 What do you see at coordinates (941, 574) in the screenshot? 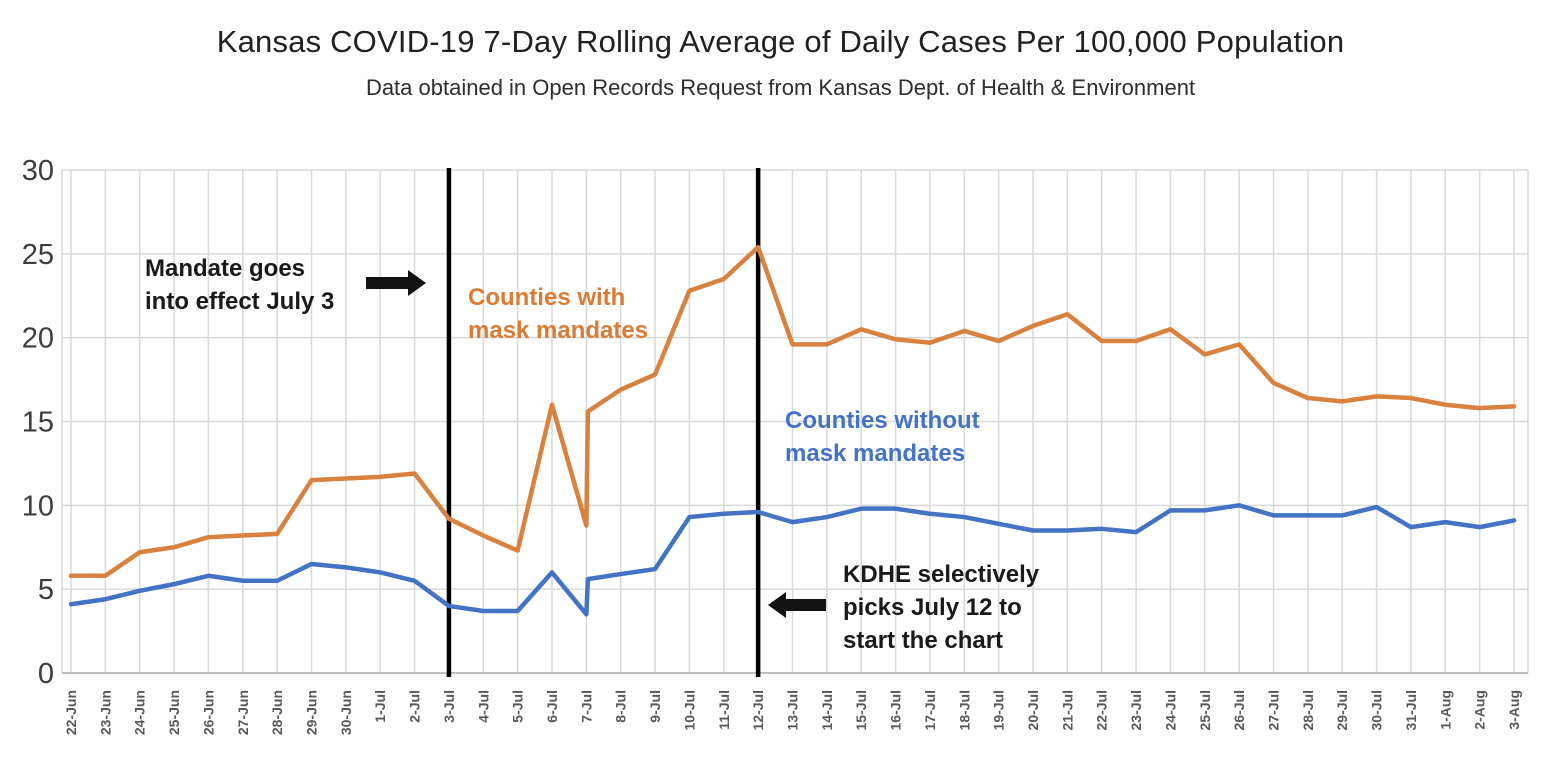
I see `annotation-kdhe-line1: KDHE selectively` at bounding box center [941, 574].